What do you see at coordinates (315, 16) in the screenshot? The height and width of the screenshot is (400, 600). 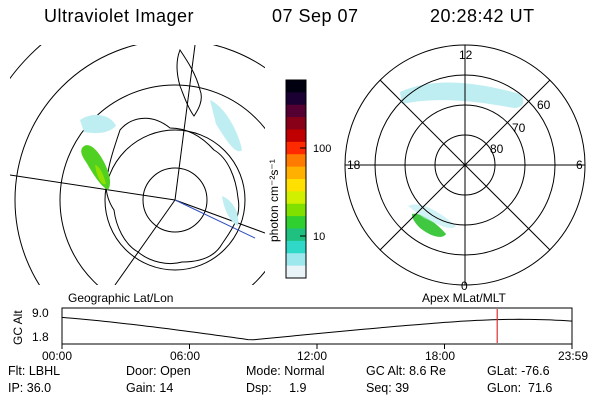 I see `observation-date: 07 Sep 07` at bounding box center [315, 16].